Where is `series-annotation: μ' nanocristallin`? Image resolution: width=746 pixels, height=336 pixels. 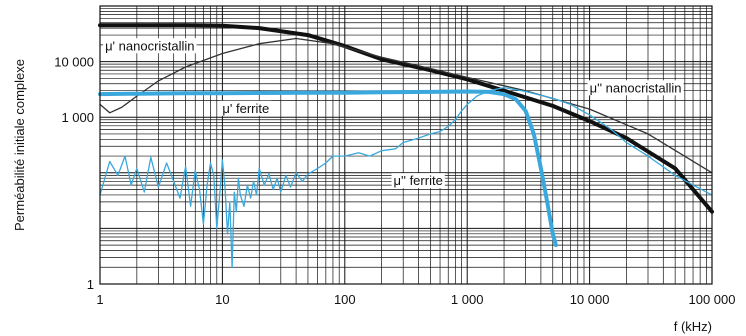
series-annotation: μ' nanocristallin is located at coordinates (150, 46).